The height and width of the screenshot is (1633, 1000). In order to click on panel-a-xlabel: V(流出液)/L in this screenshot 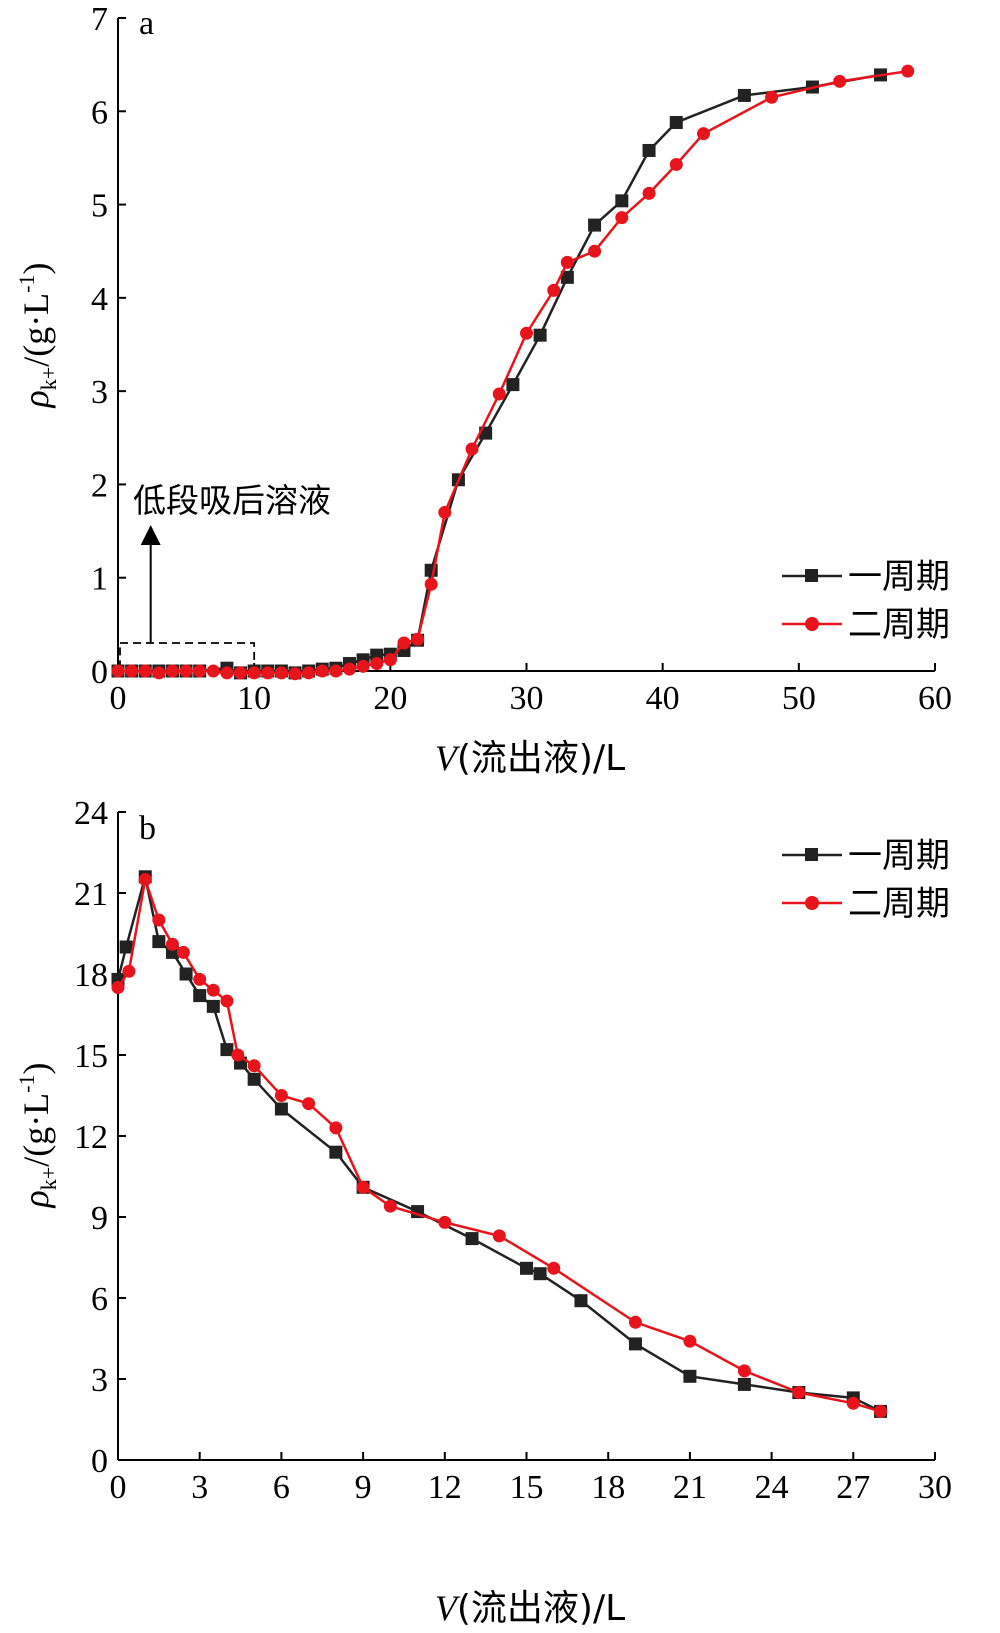, I will do `click(530, 758)`.